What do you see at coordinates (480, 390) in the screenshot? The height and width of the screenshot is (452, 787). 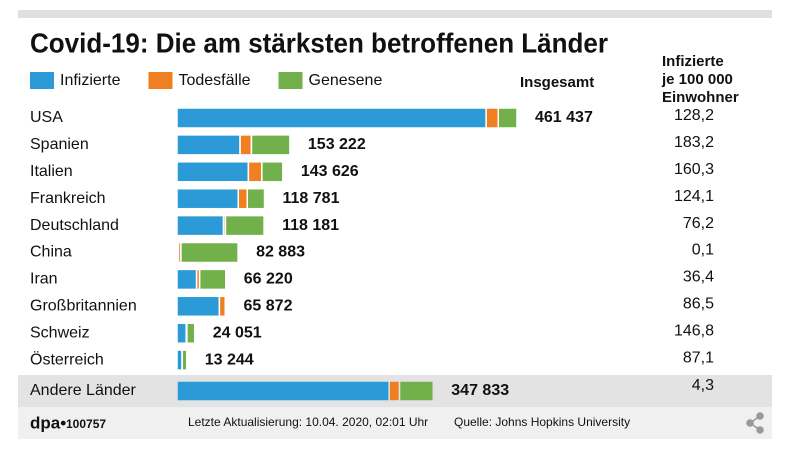 I see `total-label: 347 833` at bounding box center [480, 390].